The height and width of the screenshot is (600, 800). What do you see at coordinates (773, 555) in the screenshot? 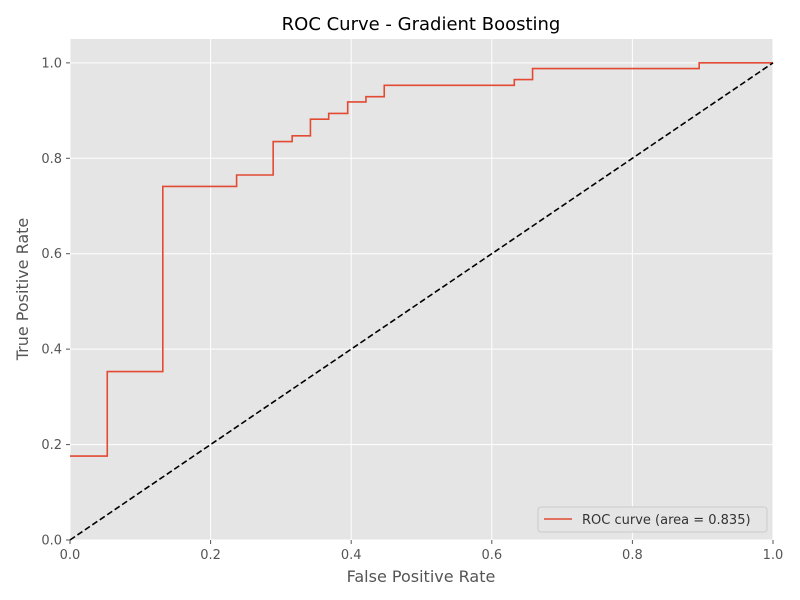
I see `x-tick-label: 1.0` at bounding box center [773, 555].